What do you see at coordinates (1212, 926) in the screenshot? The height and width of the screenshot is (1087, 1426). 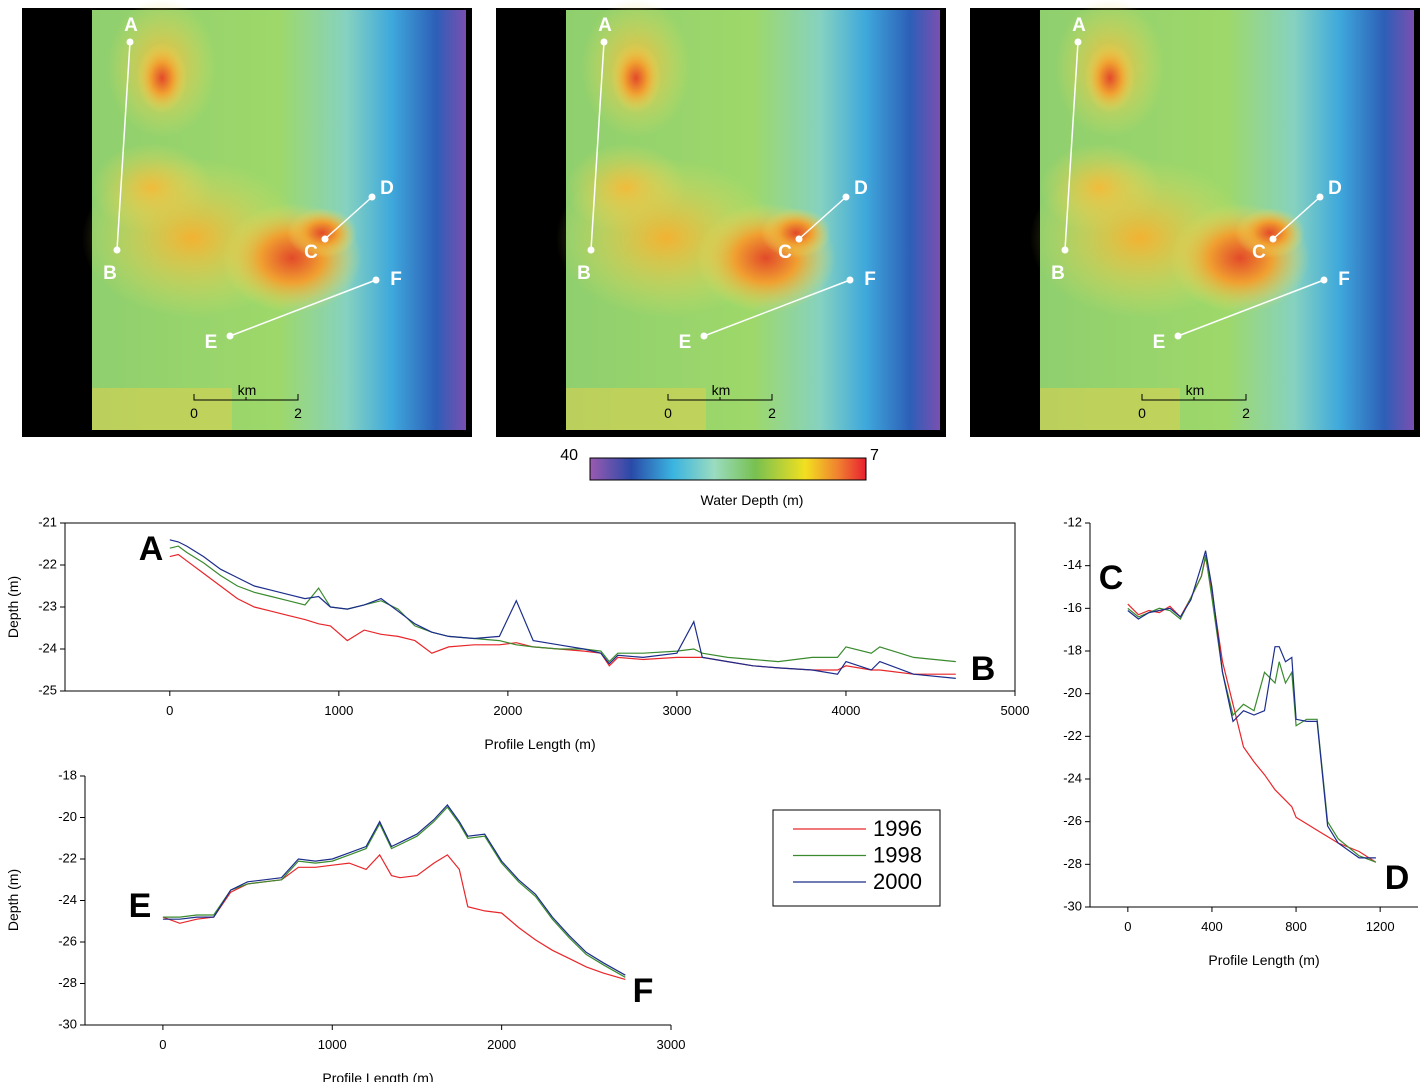 I see `x-tick-label: 400` at bounding box center [1212, 926].